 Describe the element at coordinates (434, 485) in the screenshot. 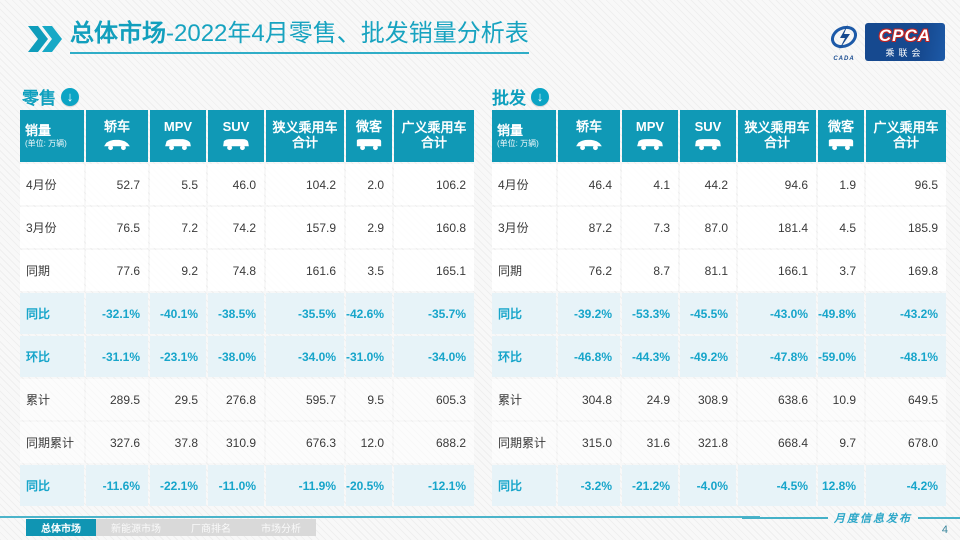

I see `cell-value: -12.1%` at that location.